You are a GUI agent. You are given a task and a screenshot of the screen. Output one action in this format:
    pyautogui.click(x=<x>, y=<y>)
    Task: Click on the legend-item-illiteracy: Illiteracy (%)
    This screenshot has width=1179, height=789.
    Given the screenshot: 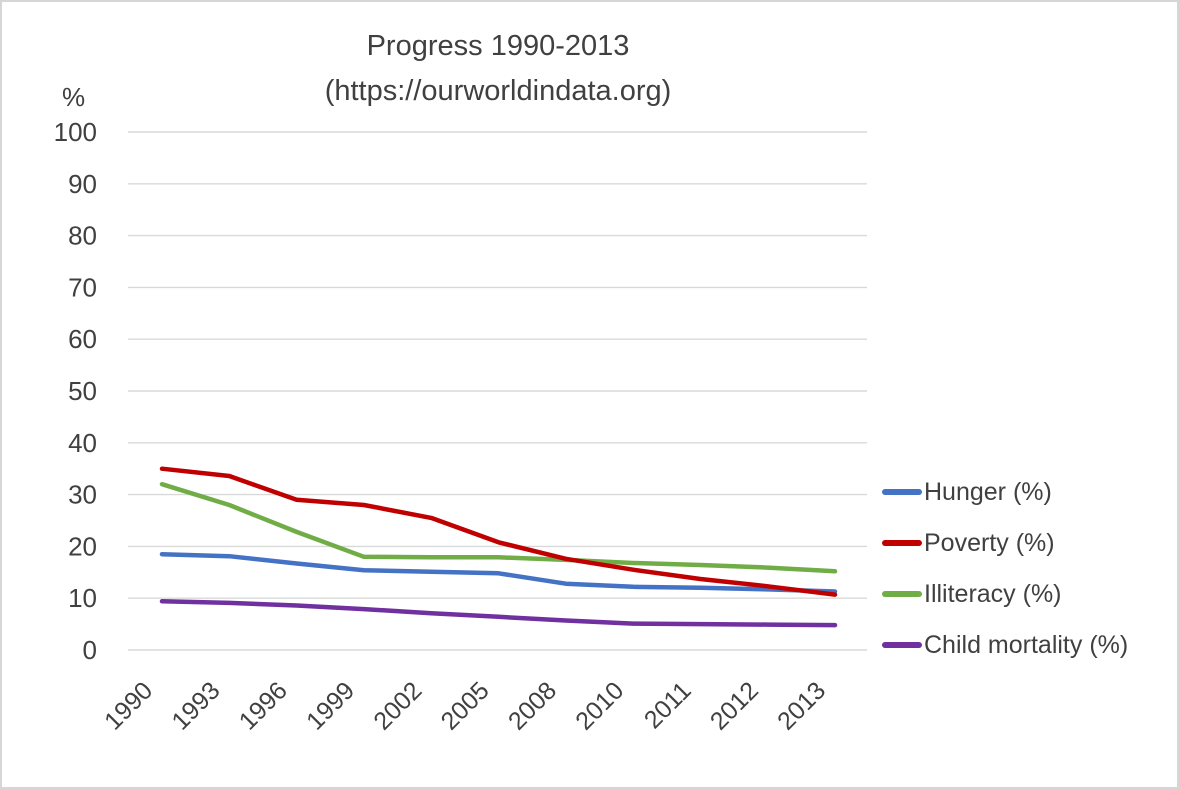 What is the action you would take?
    pyautogui.click(x=1005, y=594)
    